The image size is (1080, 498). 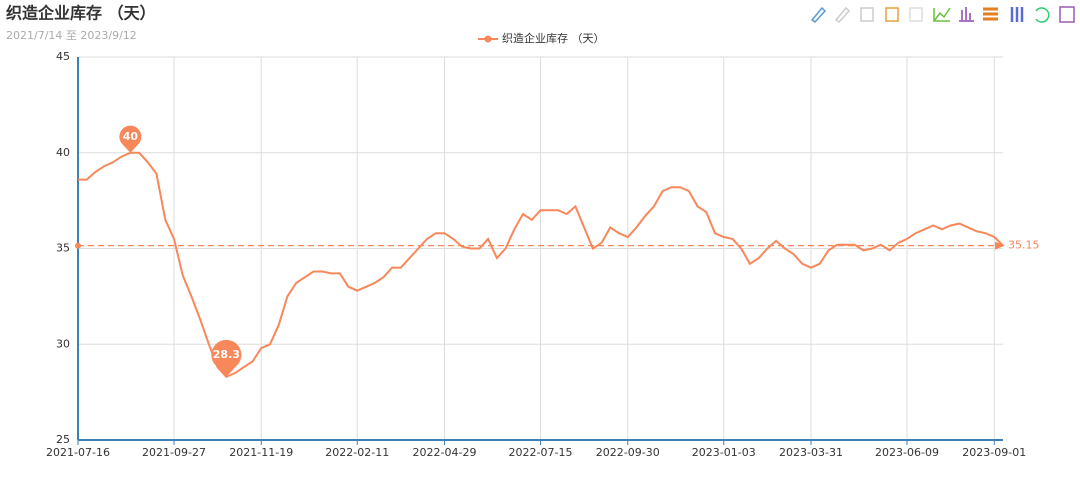 I want to click on tool-line, so click(x=942, y=14).